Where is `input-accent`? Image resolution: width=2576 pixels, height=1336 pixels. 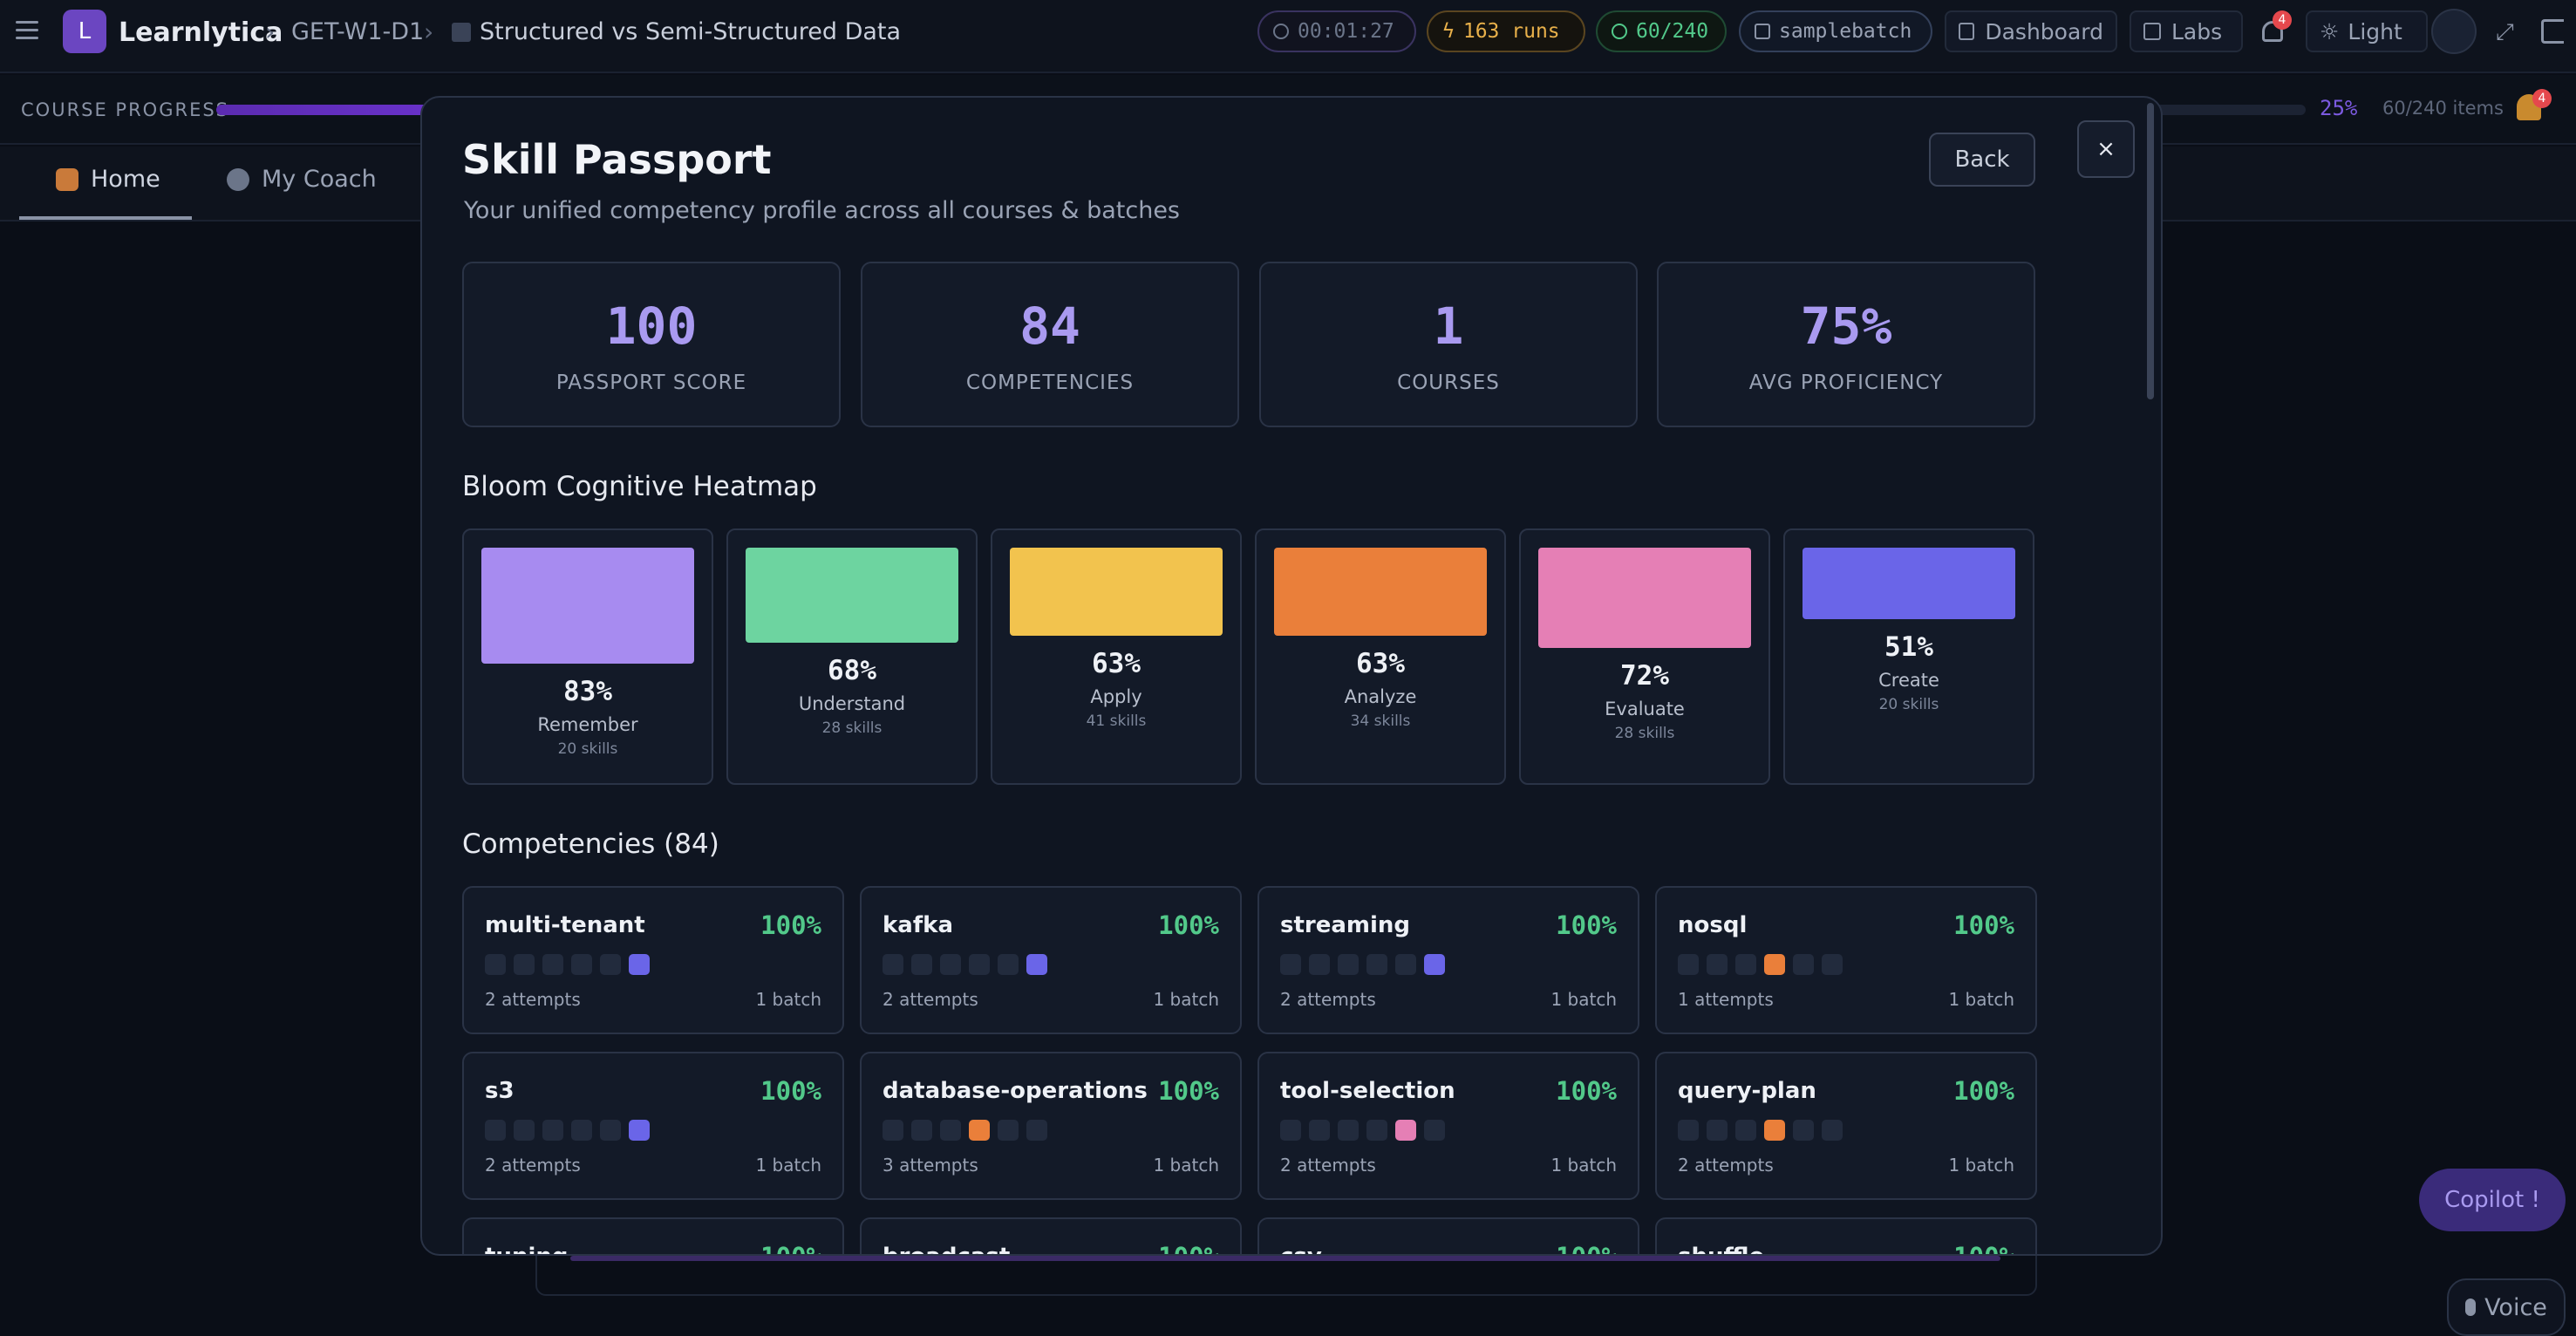
input-accent is located at coordinates (1285, 1259).